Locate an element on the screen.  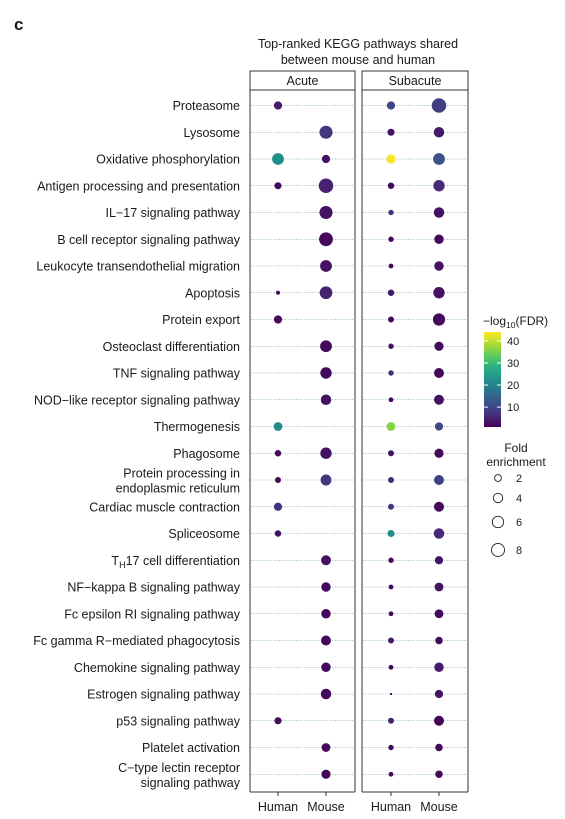
x-tick-label: Human is located at coordinates (391, 807).